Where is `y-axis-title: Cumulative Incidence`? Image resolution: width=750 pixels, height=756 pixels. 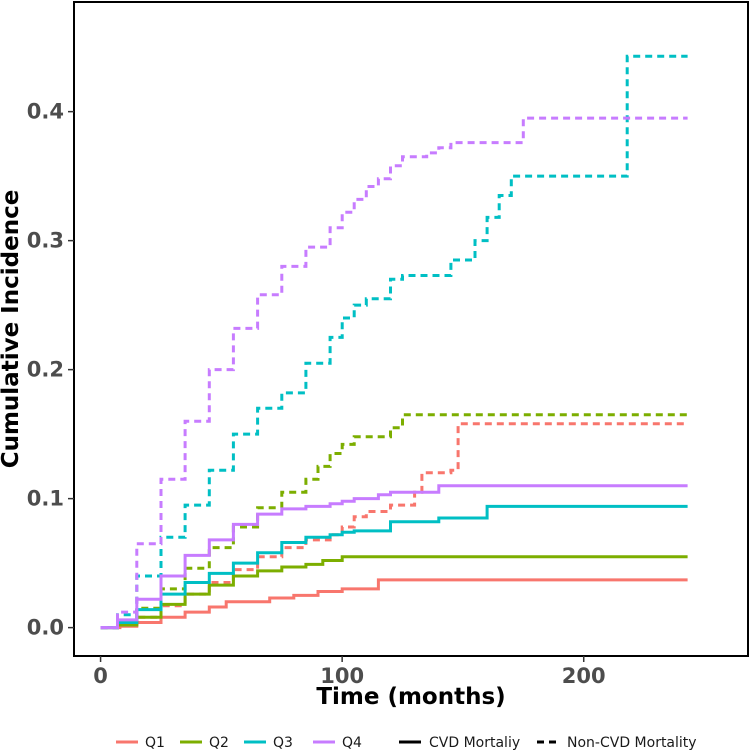 y-axis-title: Cumulative Incidence is located at coordinates (12, 329).